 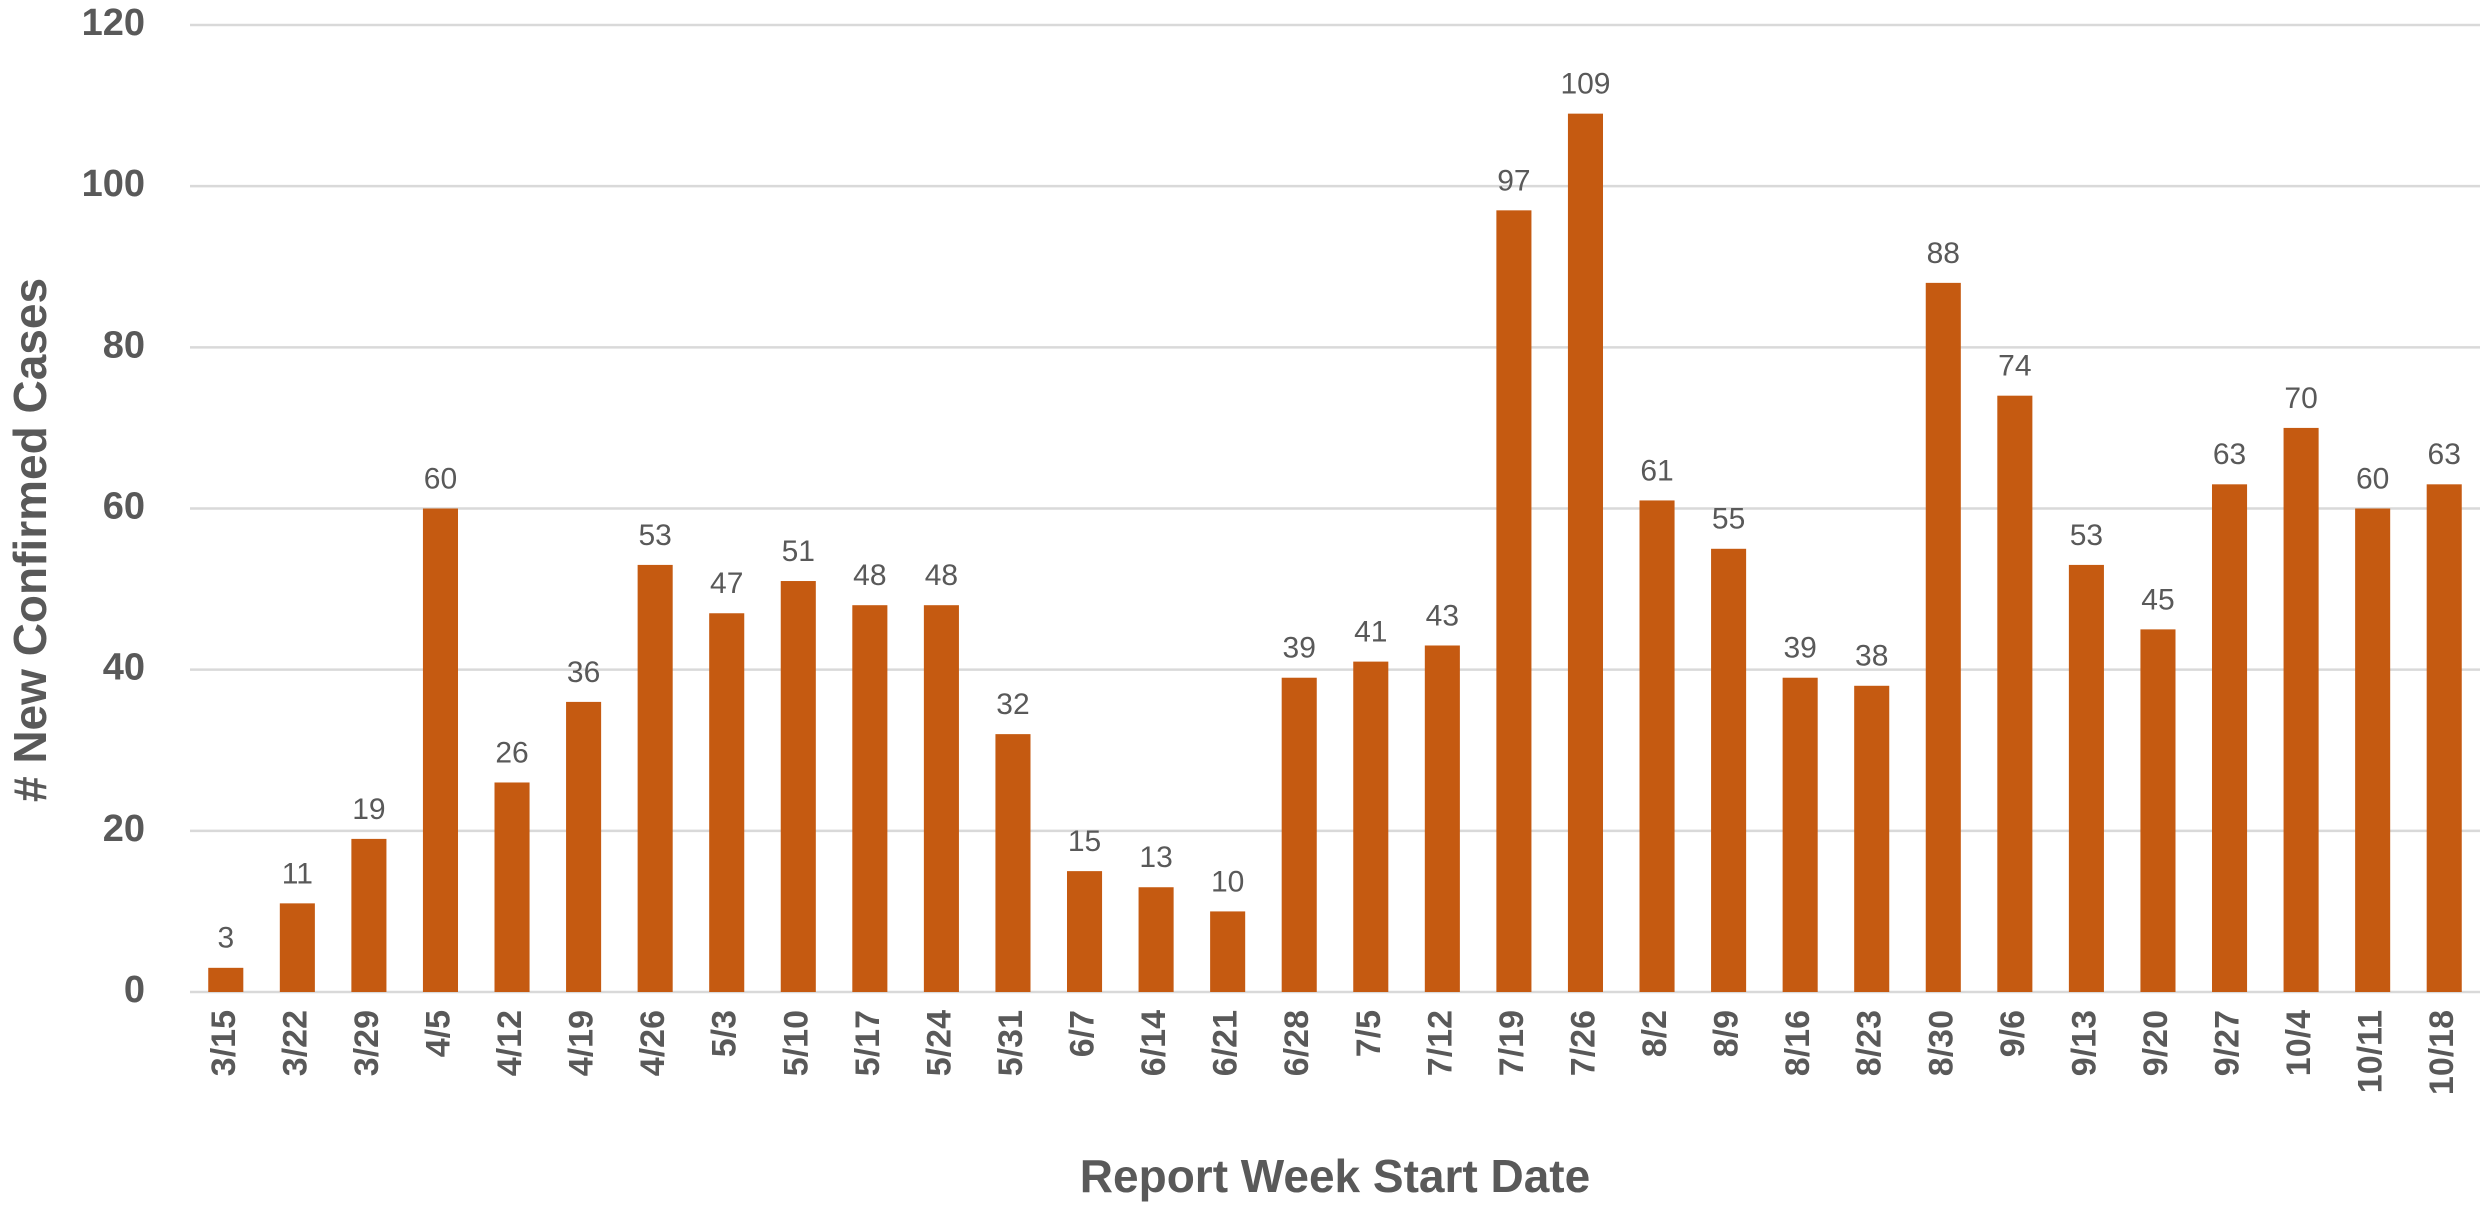 What do you see at coordinates (1084, 841) in the screenshot?
I see `data-label: 15` at bounding box center [1084, 841].